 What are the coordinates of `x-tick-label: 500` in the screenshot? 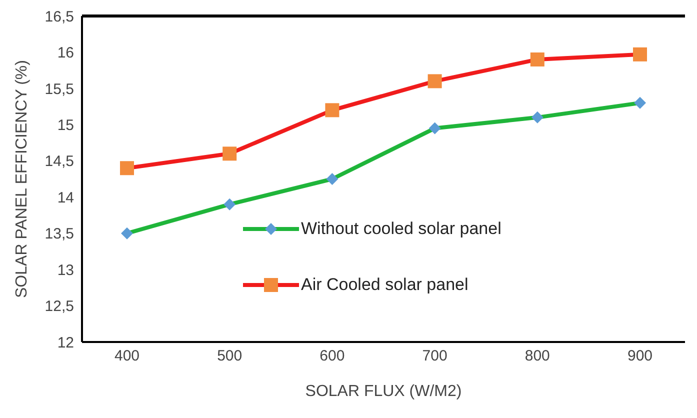 It's located at (229, 356).